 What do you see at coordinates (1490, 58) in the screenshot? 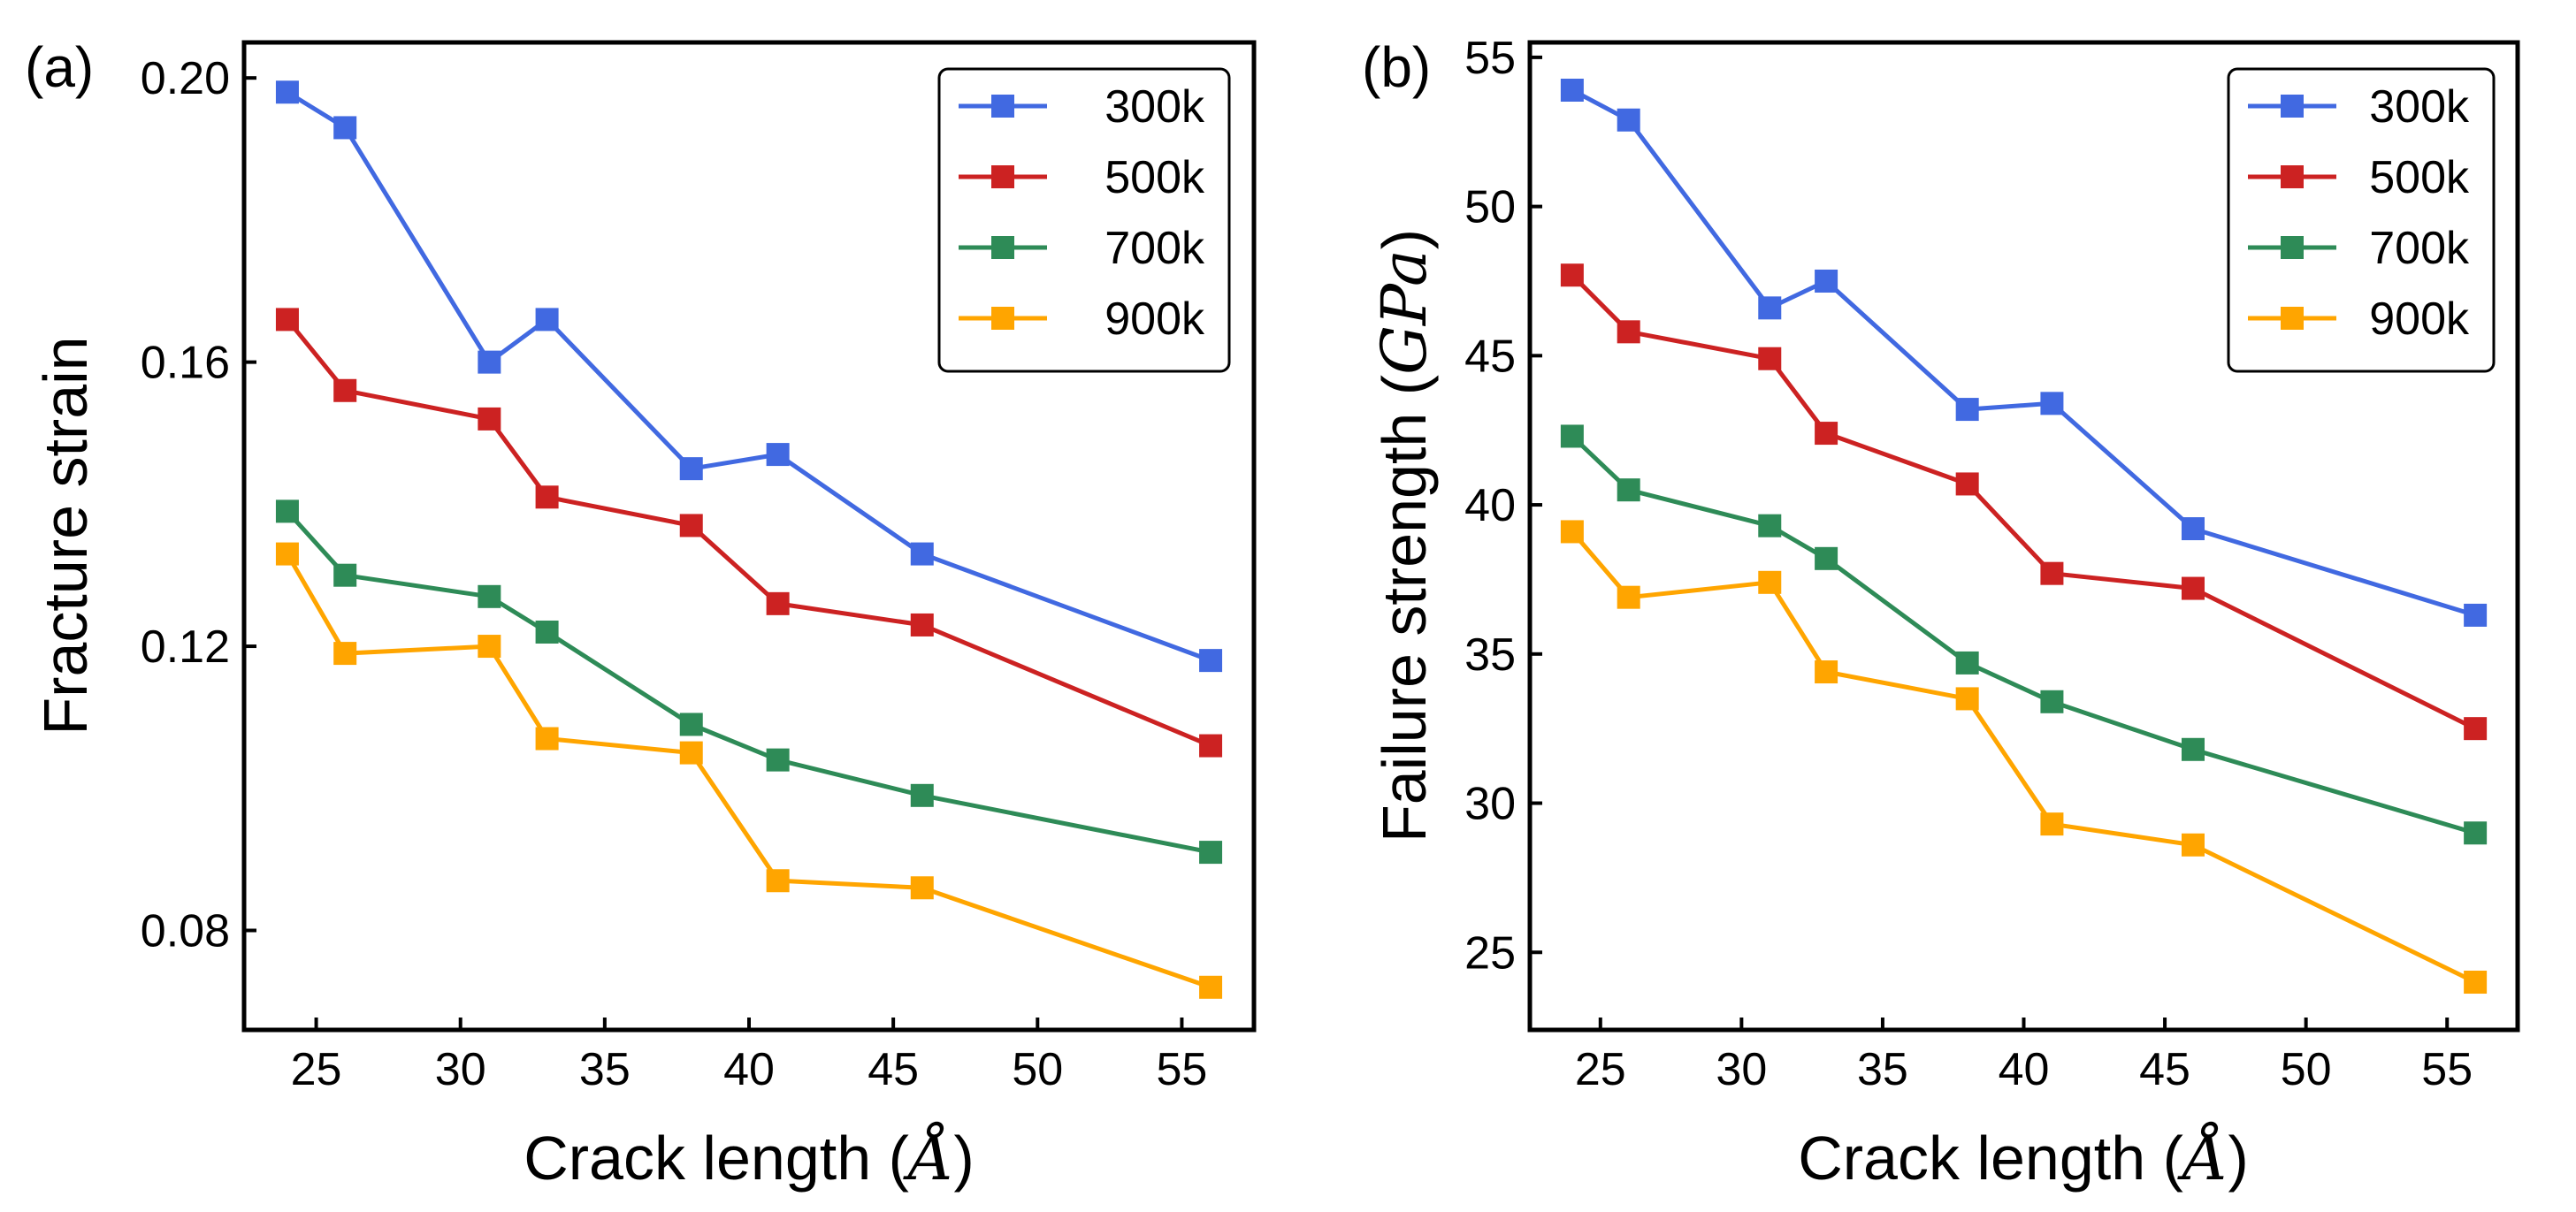
I see `y-tick-label: 55` at bounding box center [1490, 58].